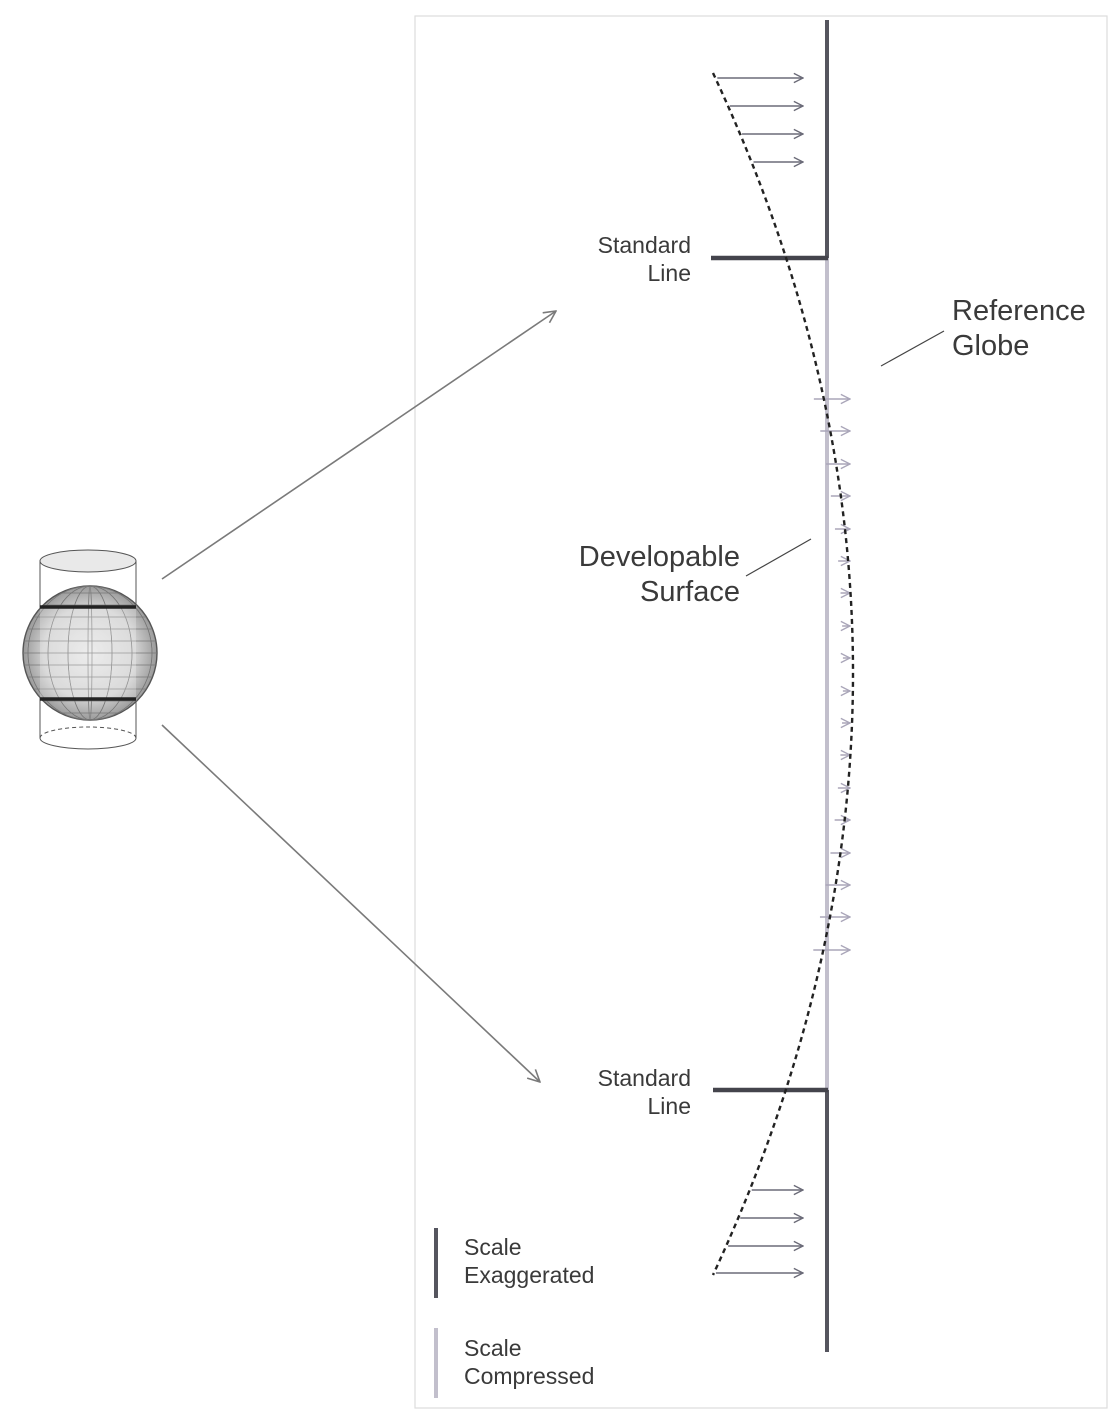  What do you see at coordinates (759, 1231) in the screenshot?
I see `arrows-exaggerated-bottom` at bounding box center [759, 1231].